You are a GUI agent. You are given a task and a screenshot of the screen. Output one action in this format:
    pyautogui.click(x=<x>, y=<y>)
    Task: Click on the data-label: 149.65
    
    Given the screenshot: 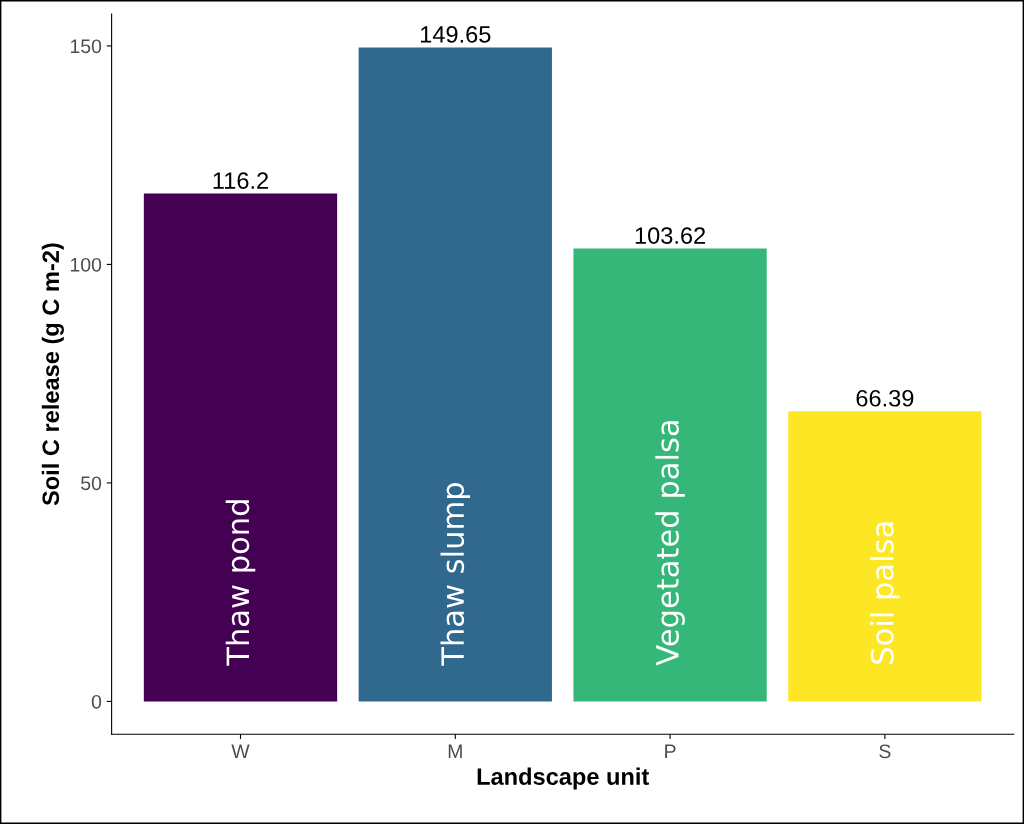 What is the action you would take?
    pyautogui.click(x=455, y=34)
    